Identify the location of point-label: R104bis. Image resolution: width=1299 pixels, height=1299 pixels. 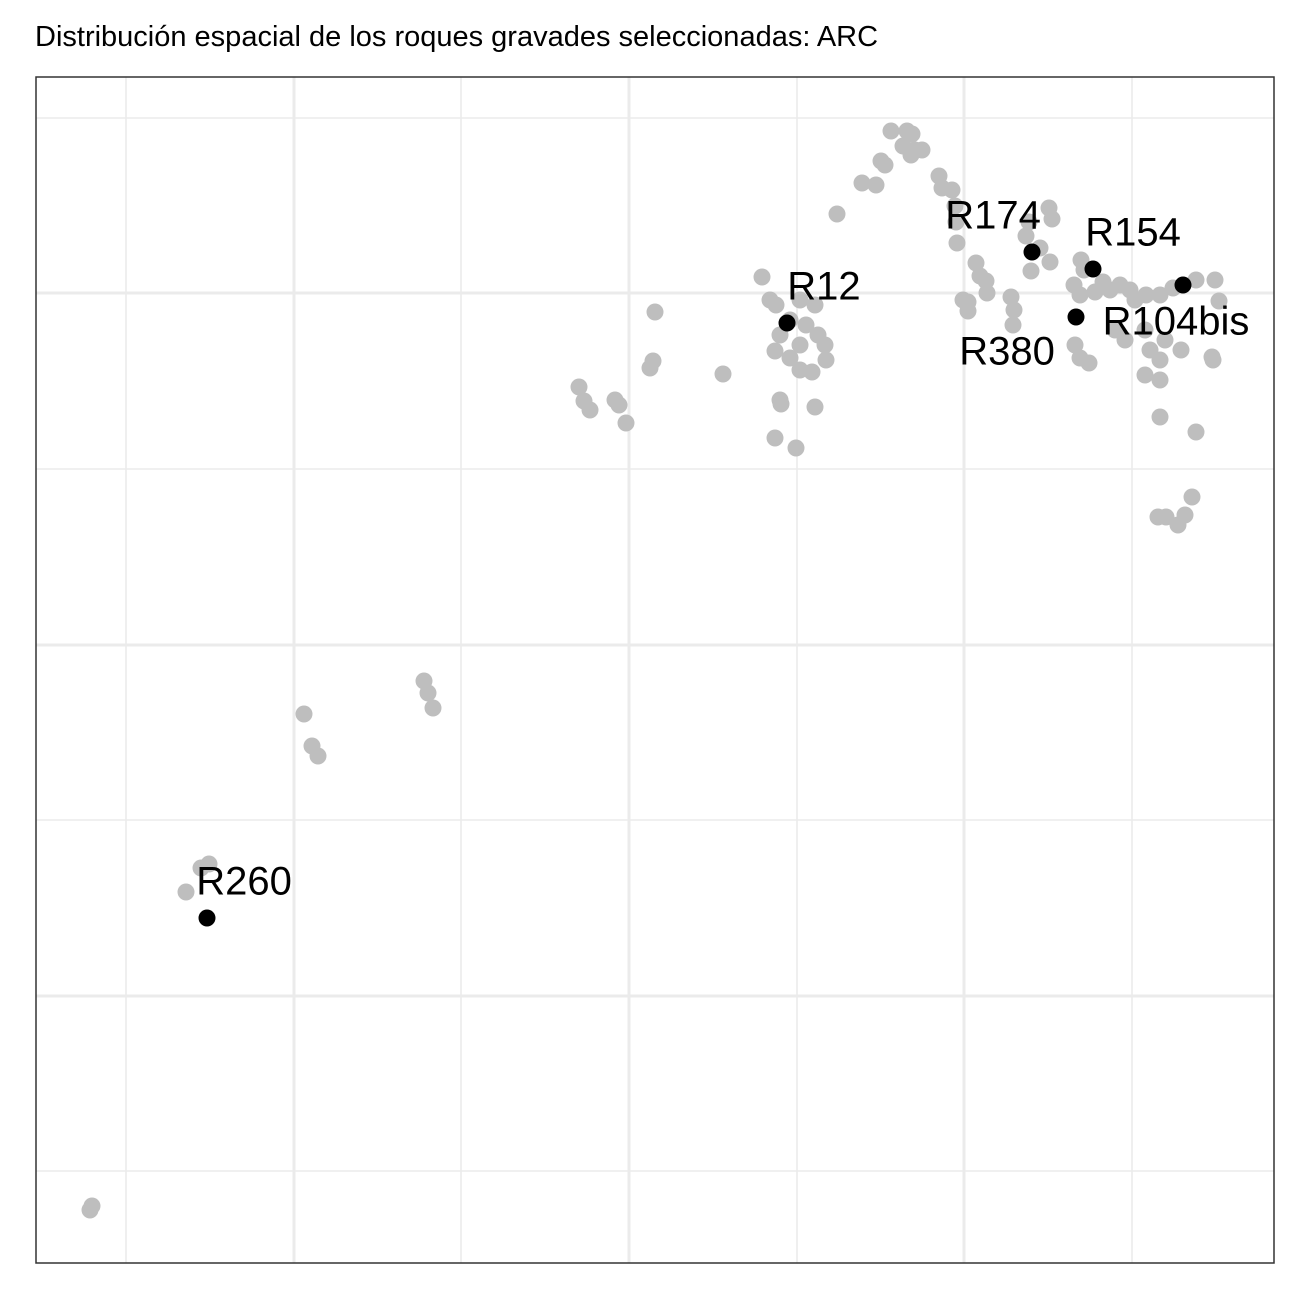
(1176, 322).